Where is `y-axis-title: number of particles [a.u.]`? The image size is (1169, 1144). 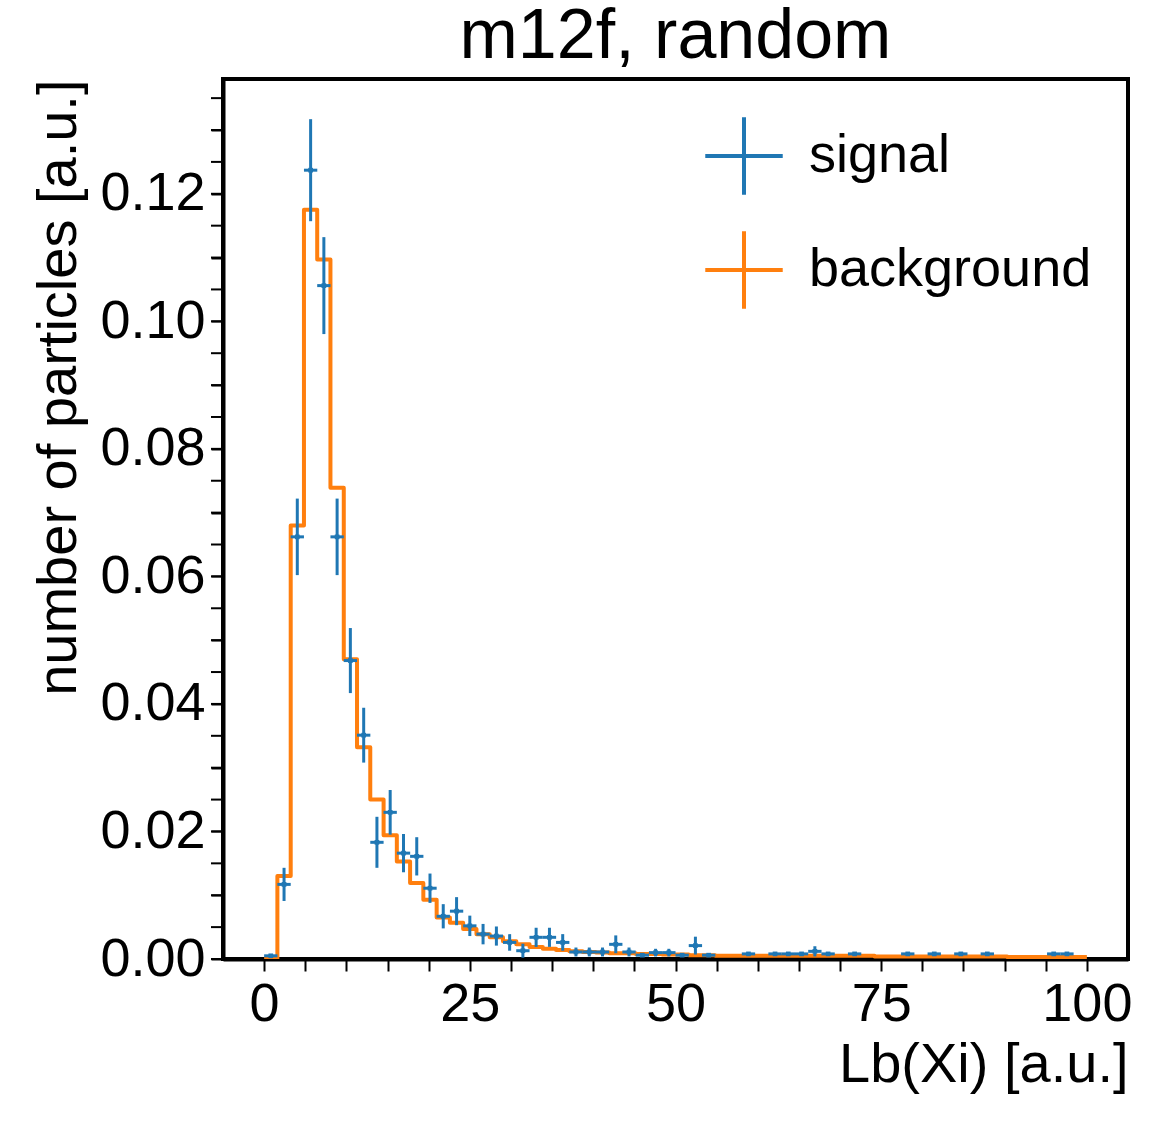 y-axis-title: number of particles [a.u.] is located at coordinates (57, 387).